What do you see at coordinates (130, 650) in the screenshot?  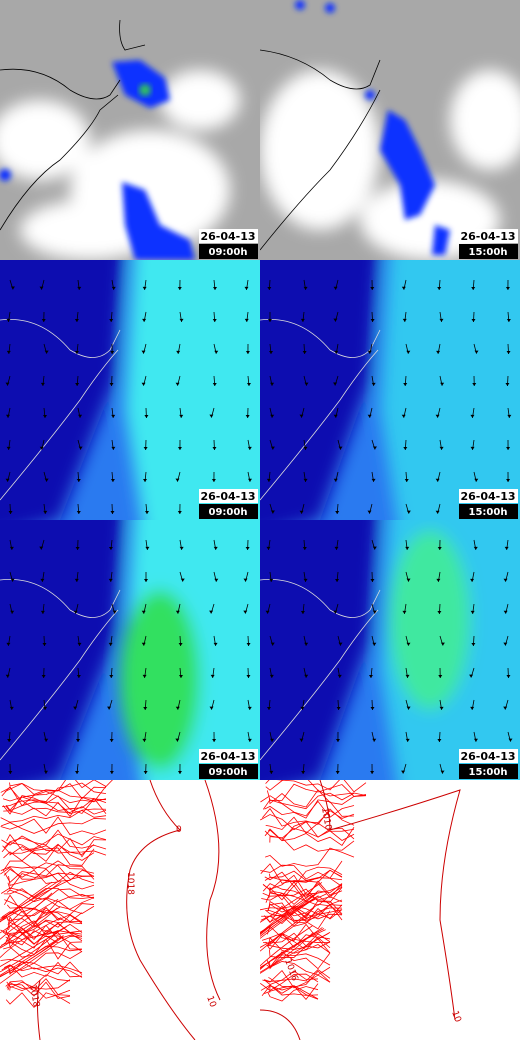 I see `wind-panel` at bounding box center [130, 650].